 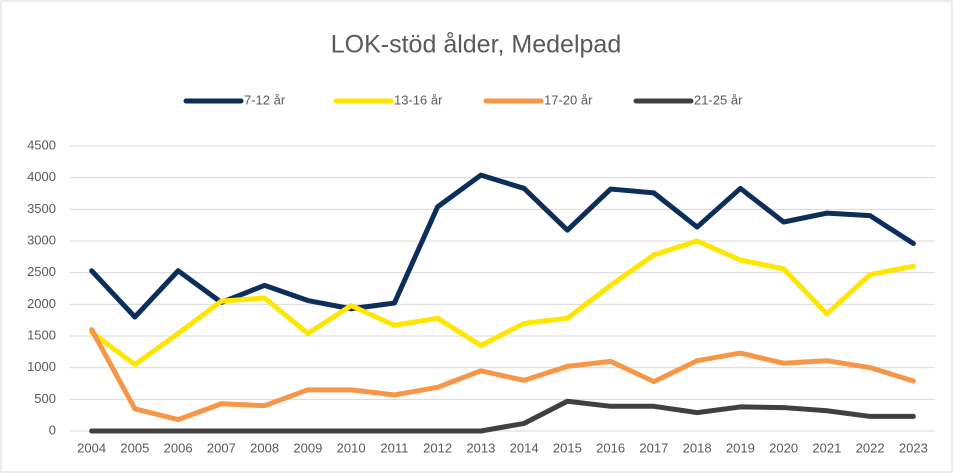 I want to click on x-tick-label: 2017, so click(x=653, y=447).